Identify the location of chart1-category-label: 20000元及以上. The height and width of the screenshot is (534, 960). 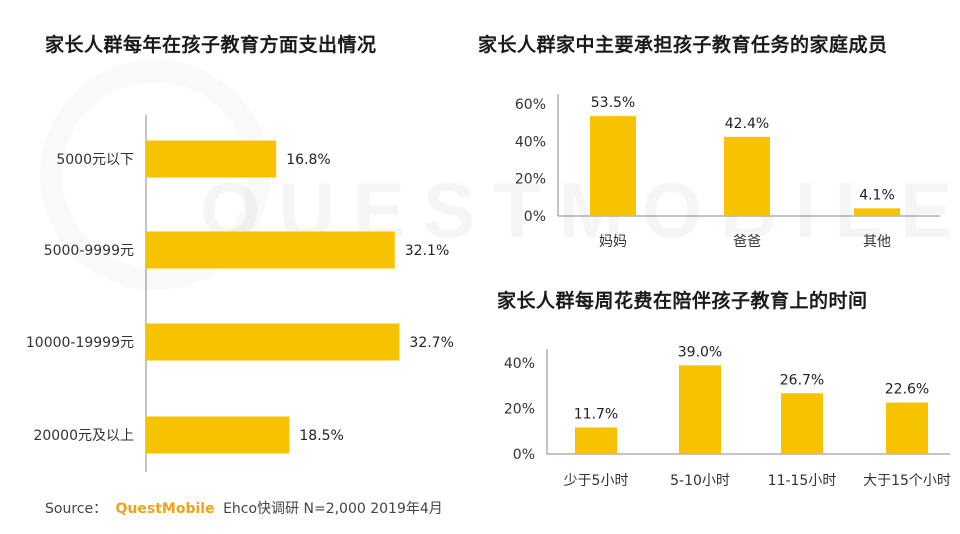
(83, 436).